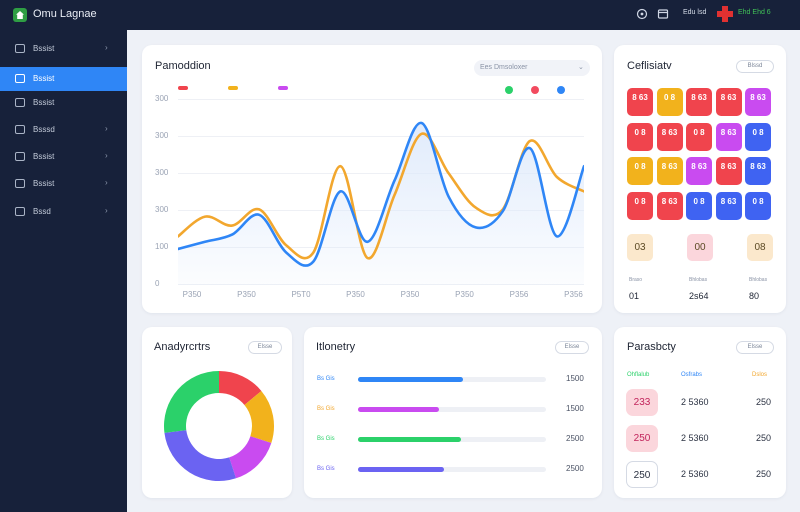  What do you see at coordinates (532, 68) in the screenshot?
I see `chart-period-select: Ees Dmsoloxer ⌄` at bounding box center [532, 68].